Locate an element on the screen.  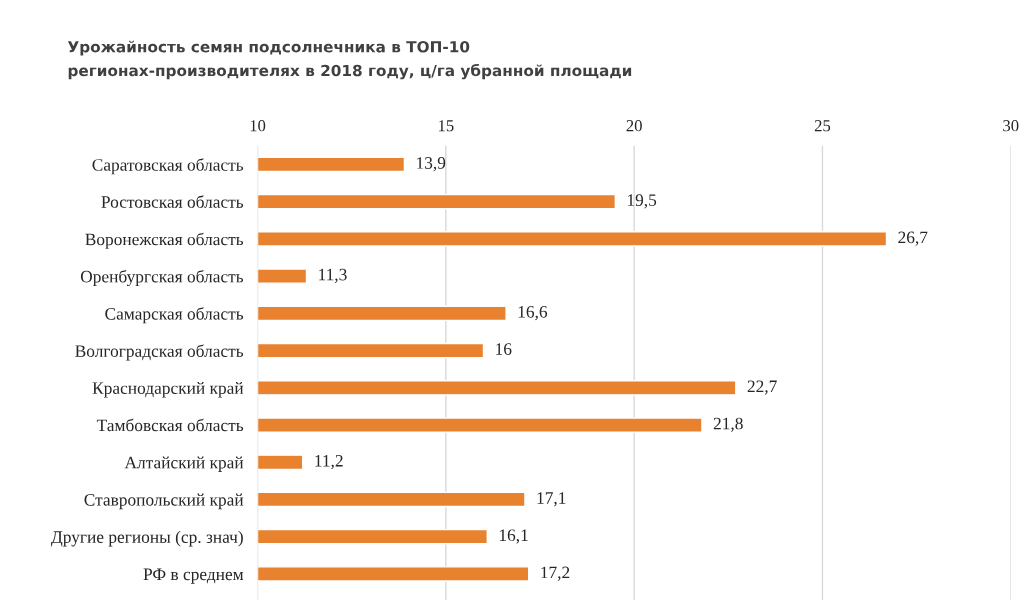
data-label: 13,9 is located at coordinates (431, 164).